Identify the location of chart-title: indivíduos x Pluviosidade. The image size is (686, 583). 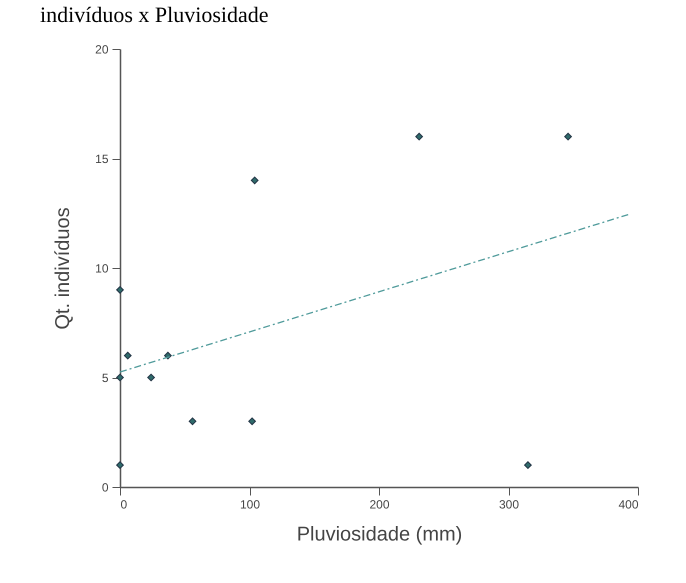
(154, 14).